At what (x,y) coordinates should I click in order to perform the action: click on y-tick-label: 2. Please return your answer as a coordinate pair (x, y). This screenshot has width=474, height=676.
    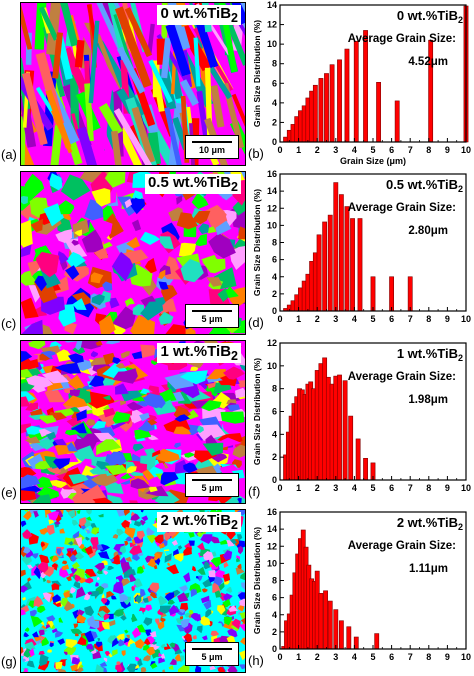
    Looking at the image, I should click on (274, 294).